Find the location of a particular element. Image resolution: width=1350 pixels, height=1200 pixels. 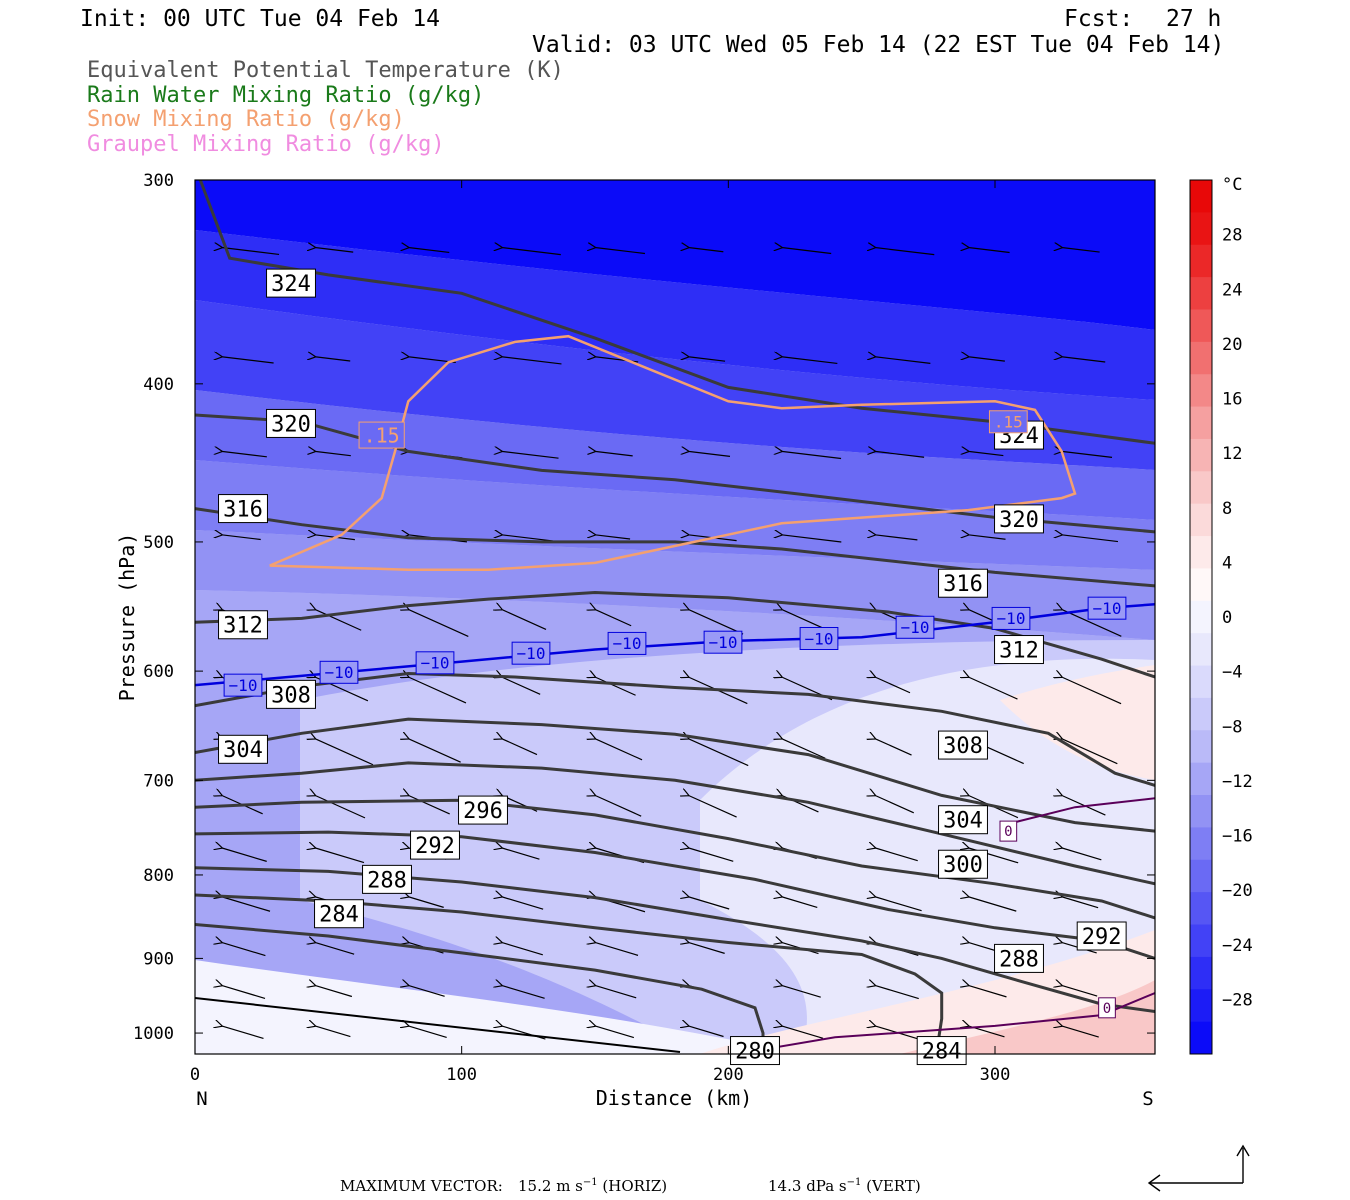

theta-e-label-320: 320 is located at coordinates (291, 423).